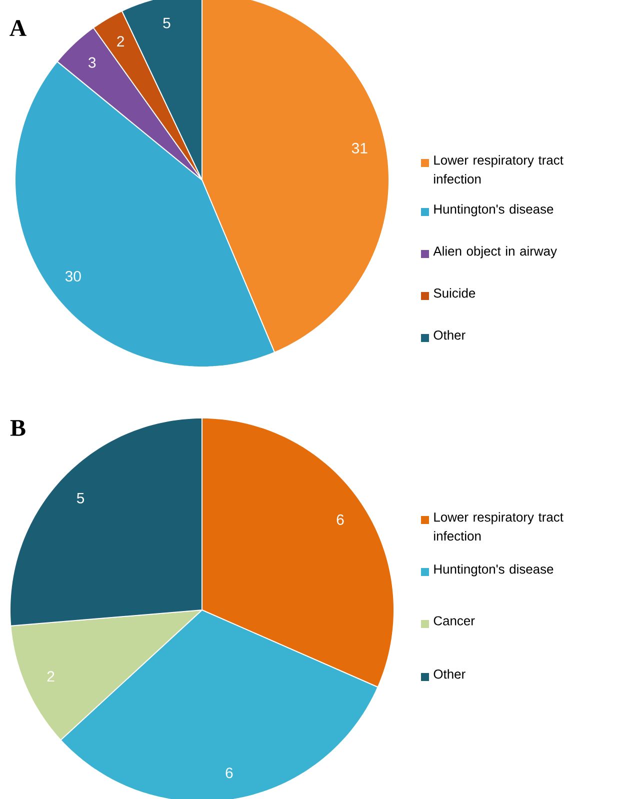  Describe the element at coordinates (73, 276) in the screenshot. I see `data-label: 30` at that location.